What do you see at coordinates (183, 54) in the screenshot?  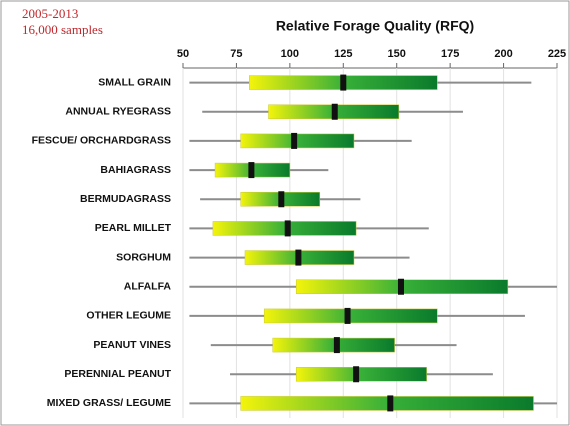 I see `x-tick-label: 50` at bounding box center [183, 54].